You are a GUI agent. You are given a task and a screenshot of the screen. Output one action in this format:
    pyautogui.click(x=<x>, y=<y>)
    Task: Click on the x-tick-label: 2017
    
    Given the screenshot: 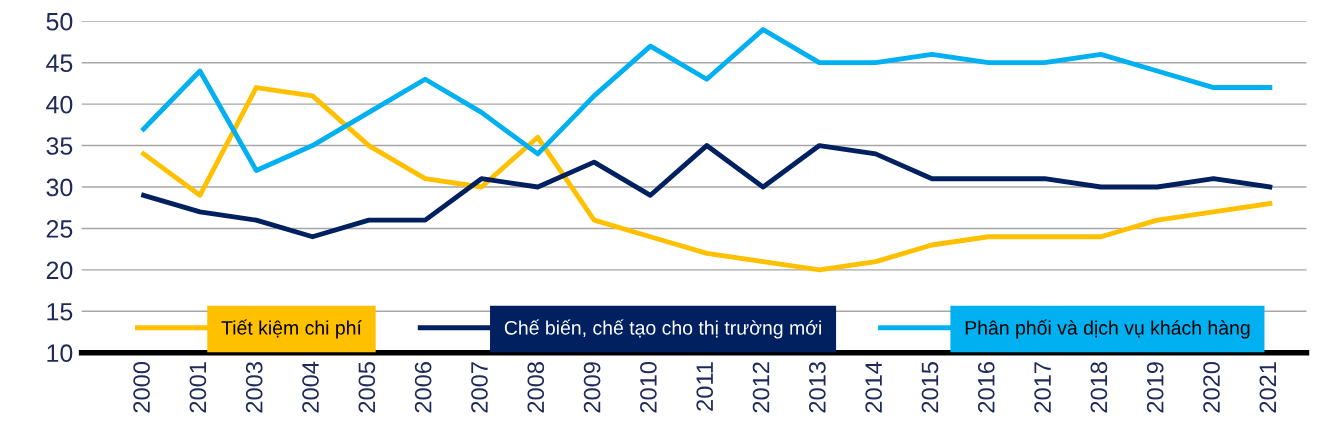 What is the action you would take?
    pyautogui.click(x=1042, y=387)
    